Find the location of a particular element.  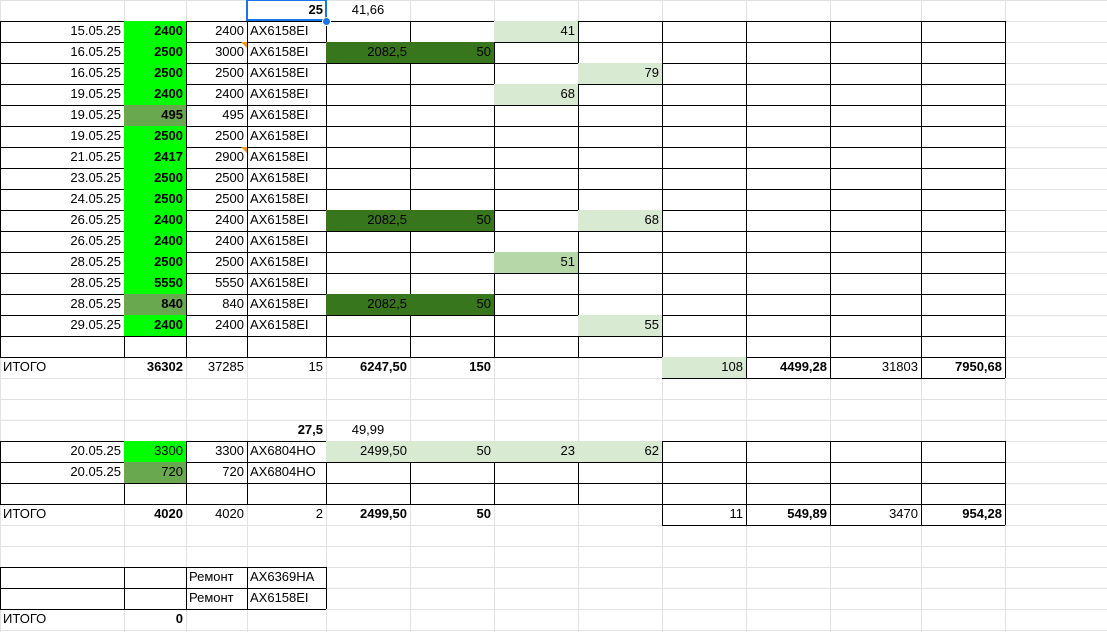

total-cell: 15 is located at coordinates (315, 366).